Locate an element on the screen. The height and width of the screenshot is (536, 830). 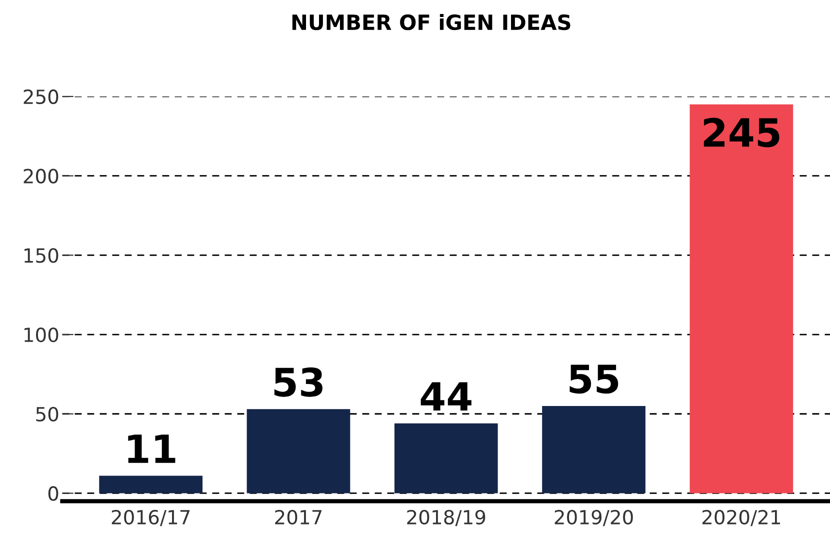
chart-title: NUMBER OF iGEN IDEAS is located at coordinates (431, 22).